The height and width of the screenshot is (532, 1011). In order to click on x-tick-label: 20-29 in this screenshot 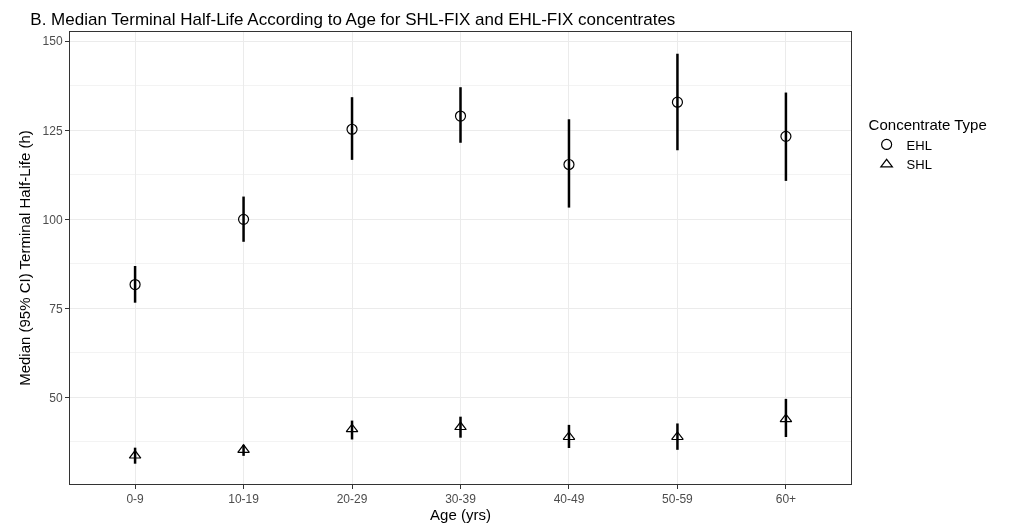, I will do `click(352, 499)`.